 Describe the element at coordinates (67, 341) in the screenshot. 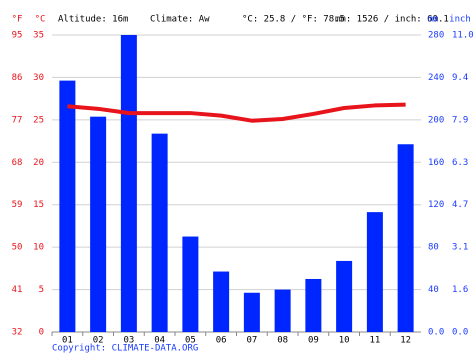

I see `x-tick-label: 01` at that location.